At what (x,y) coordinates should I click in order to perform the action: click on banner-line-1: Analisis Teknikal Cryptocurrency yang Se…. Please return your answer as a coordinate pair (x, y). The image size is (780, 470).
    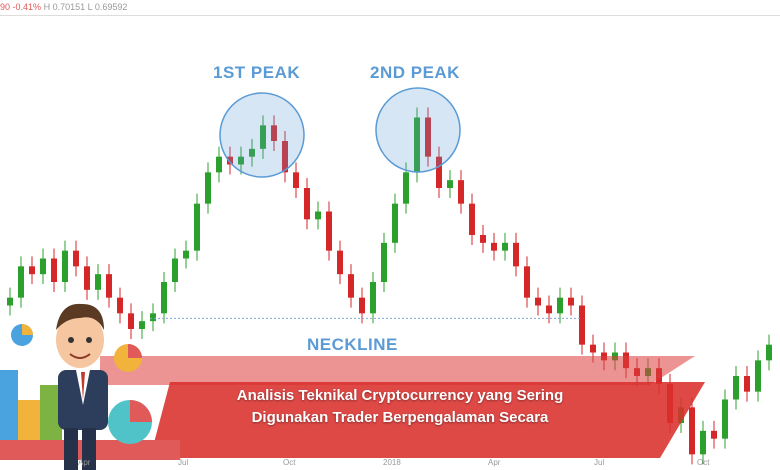
    Looking at the image, I should click on (400, 395).